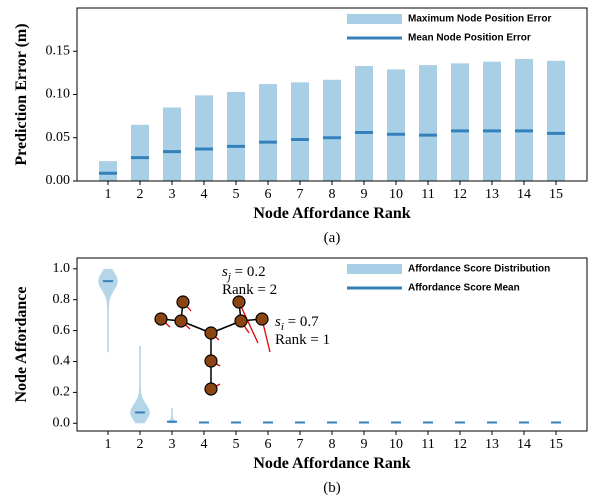 The width and height of the screenshot is (603, 502). I want to click on y-tick-label: 0.00, so click(58, 180).